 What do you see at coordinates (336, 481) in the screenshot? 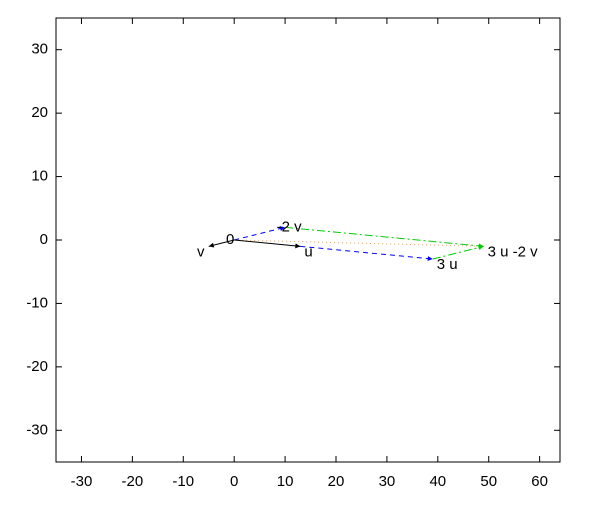
I see `x-tick-label: 20` at bounding box center [336, 481].